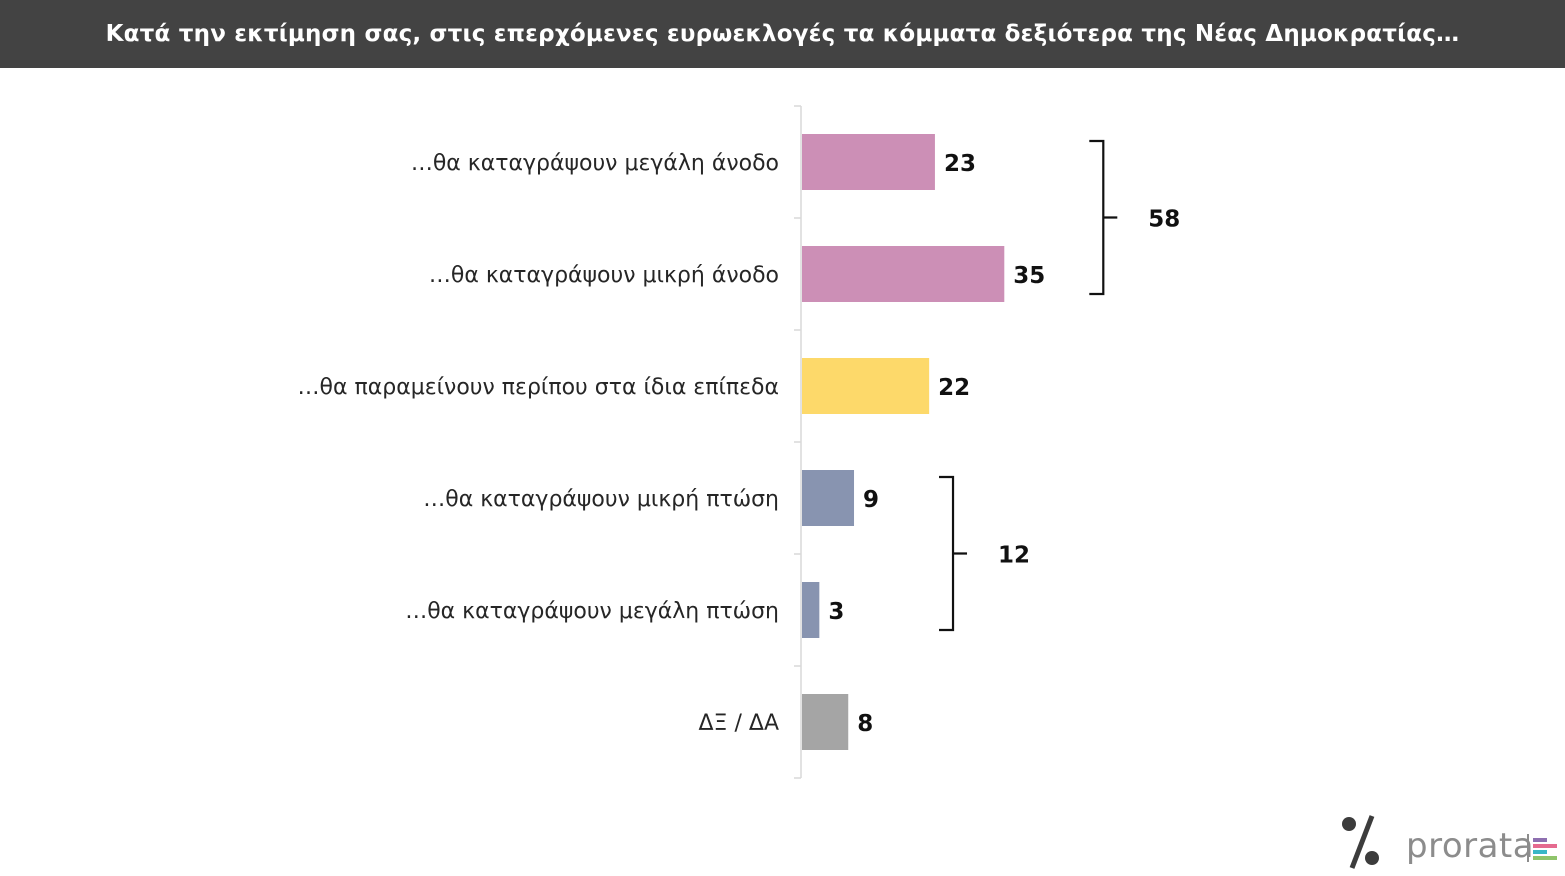 The image size is (1565, 876). What do you see at coordinates (595, 163) in the screenshot?
I see `category-label: …θα καταγράψουν μεγάλη άνοδο` at bounding box center [595, 163].